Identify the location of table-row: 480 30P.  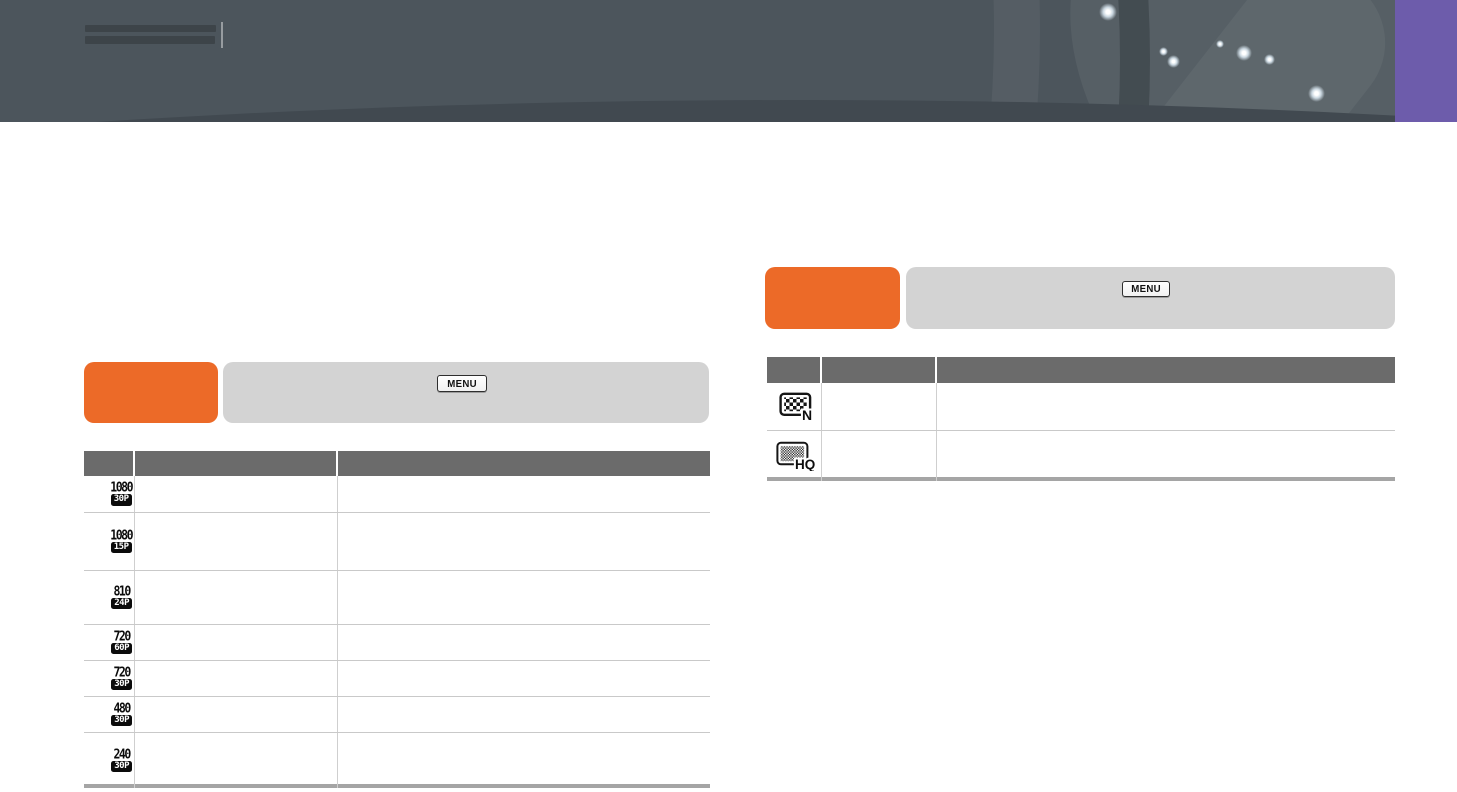
(397, 715).